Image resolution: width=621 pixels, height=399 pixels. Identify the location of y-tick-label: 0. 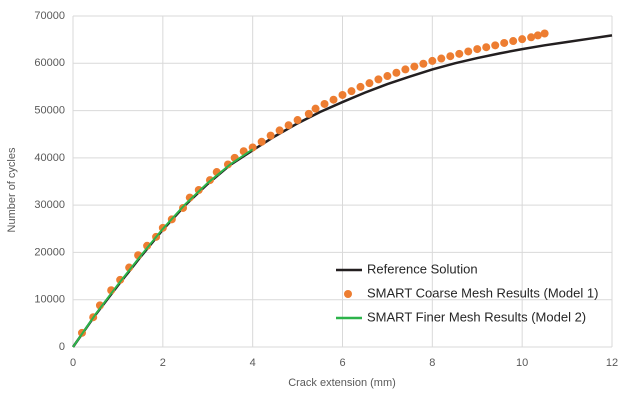
(62, 347).